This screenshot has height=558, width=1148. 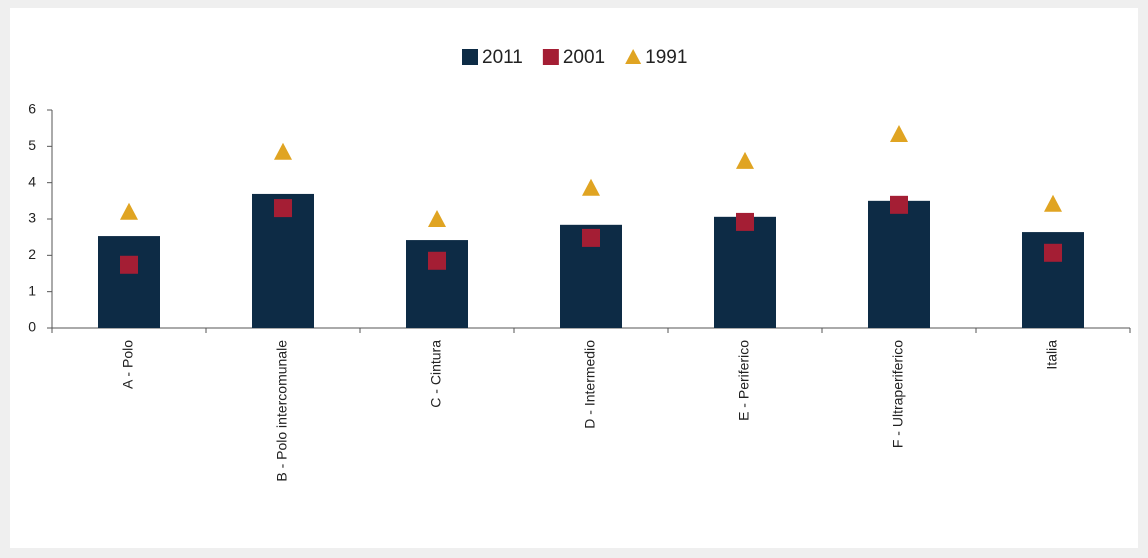 What do you see at coordinates (32, 327) in the screenshot?
I see `y-tick-label: 0` at bounding box center [32, 327].